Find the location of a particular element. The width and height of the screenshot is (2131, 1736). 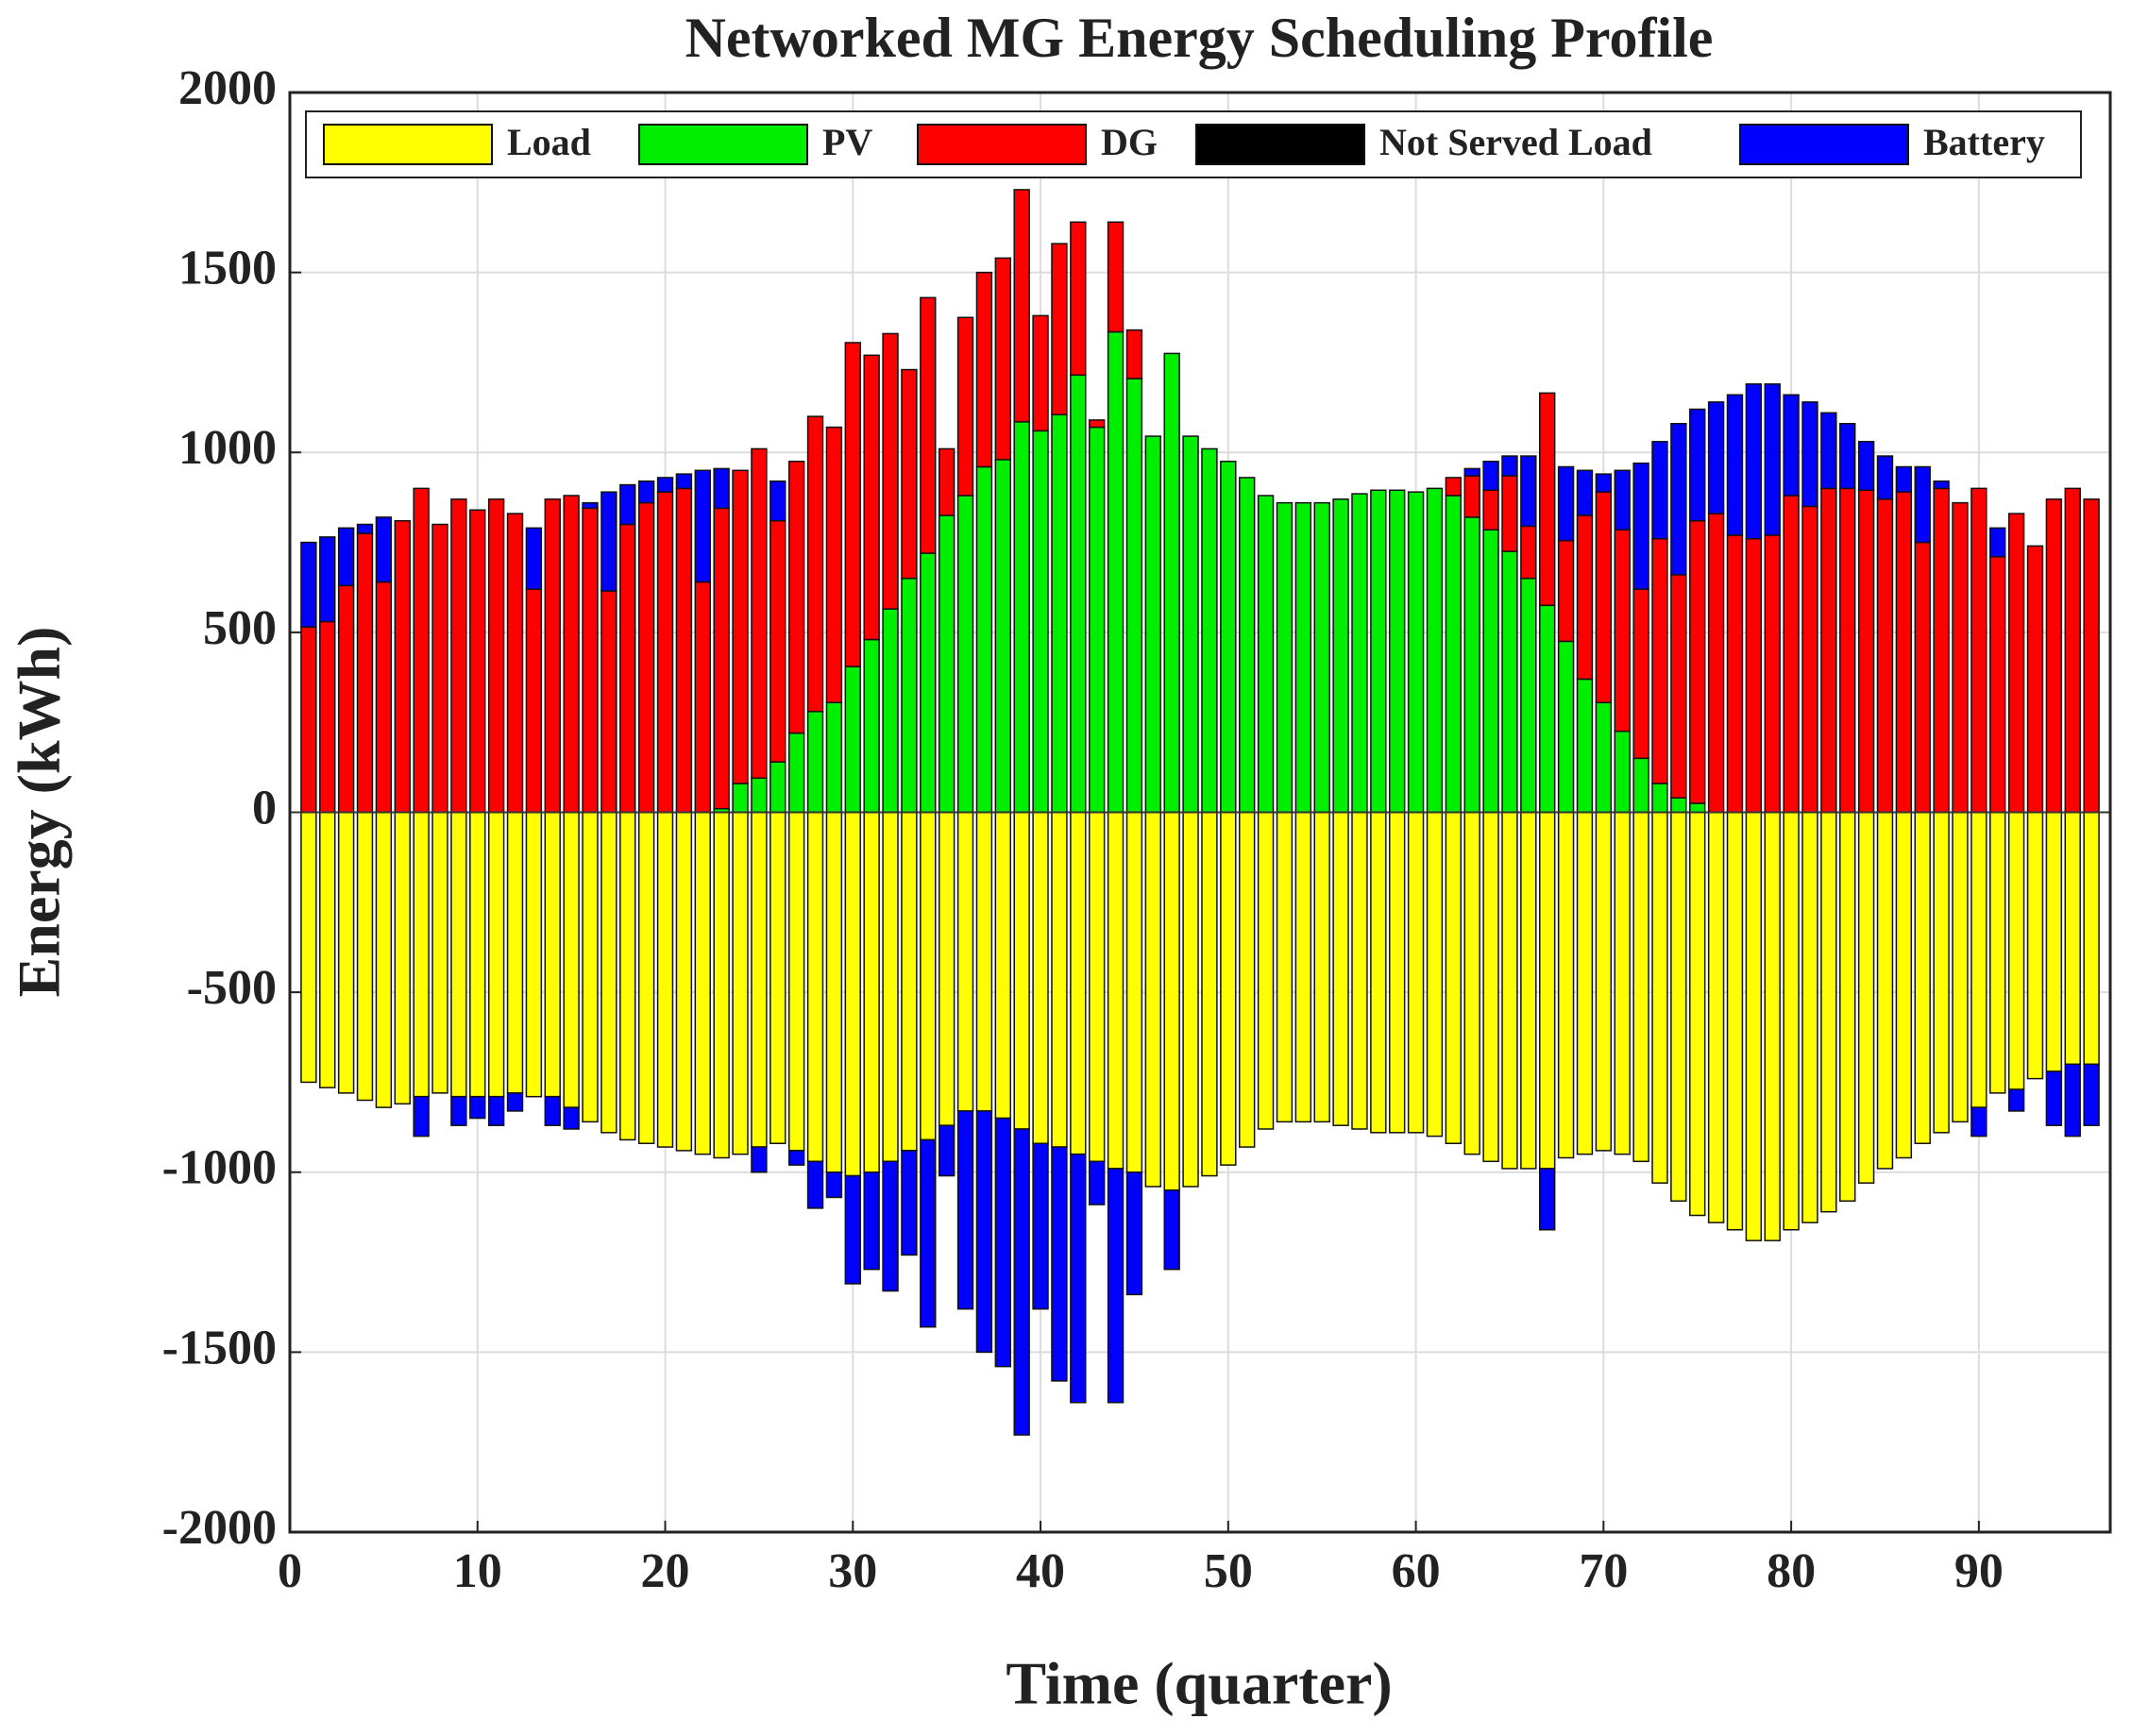

y-tick-label: 0 is located at coordinates (264, 808).